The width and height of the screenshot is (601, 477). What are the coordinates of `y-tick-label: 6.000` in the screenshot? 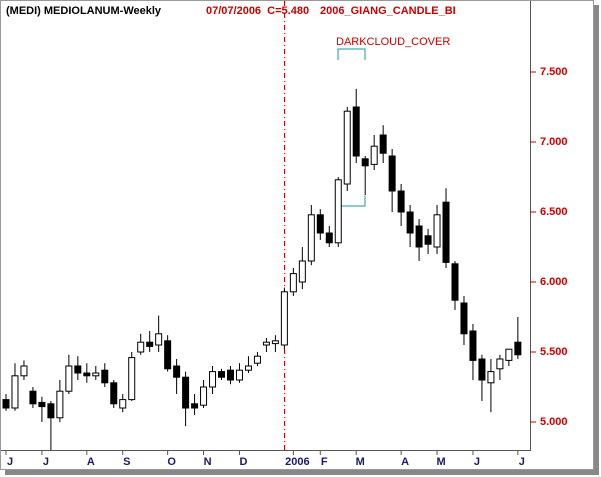 It's located at (554, 282).